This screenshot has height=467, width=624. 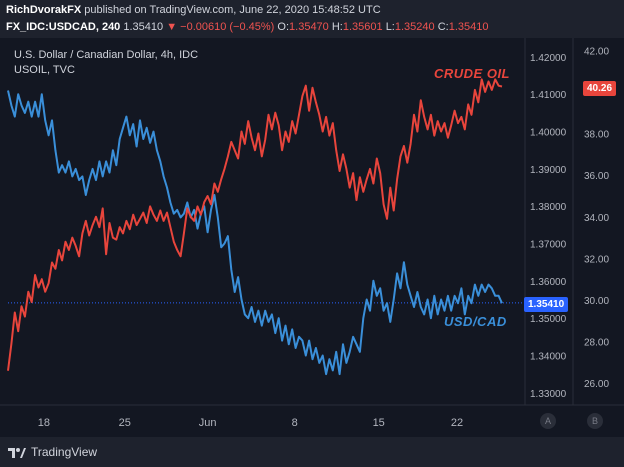 I want to click on y-left-tick-label: 1.38000, so click(x=548, y=207).